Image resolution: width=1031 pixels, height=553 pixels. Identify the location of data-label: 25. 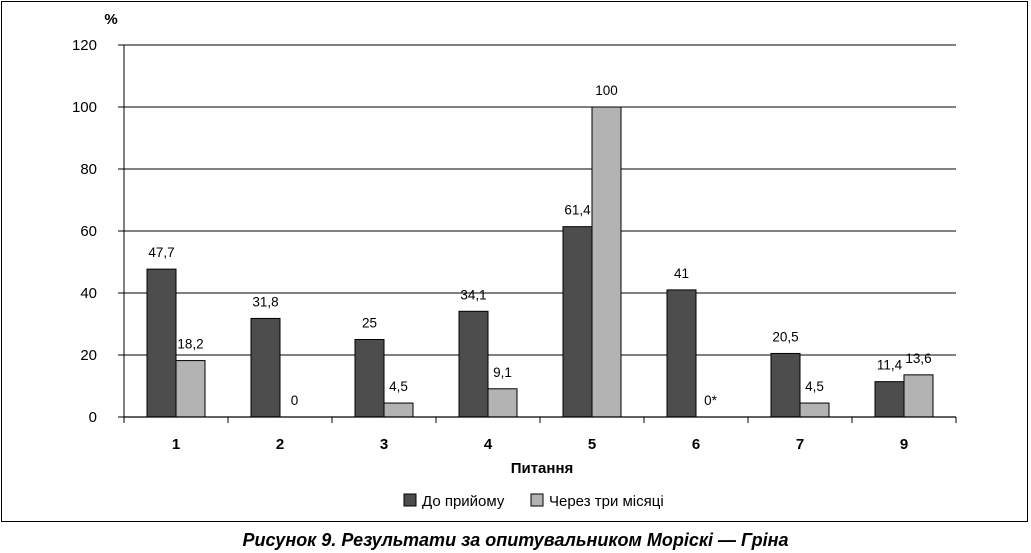
(369, 323).